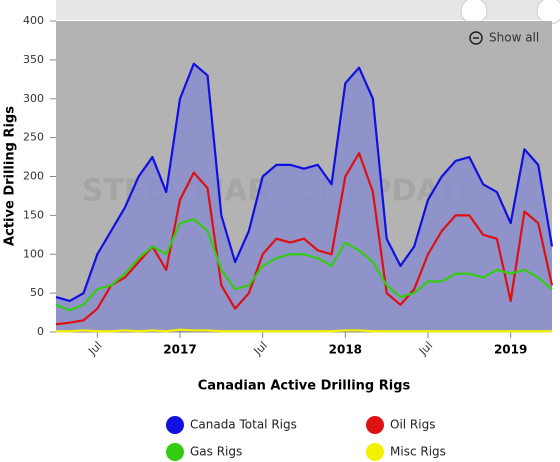  Describe the element at coordinates (304, 330) in the screenshot. I see `series-line` at that location.